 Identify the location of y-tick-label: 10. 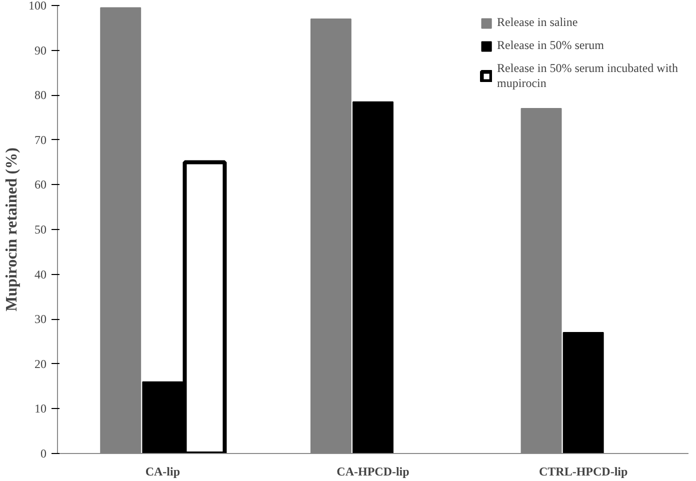
(40, 409).